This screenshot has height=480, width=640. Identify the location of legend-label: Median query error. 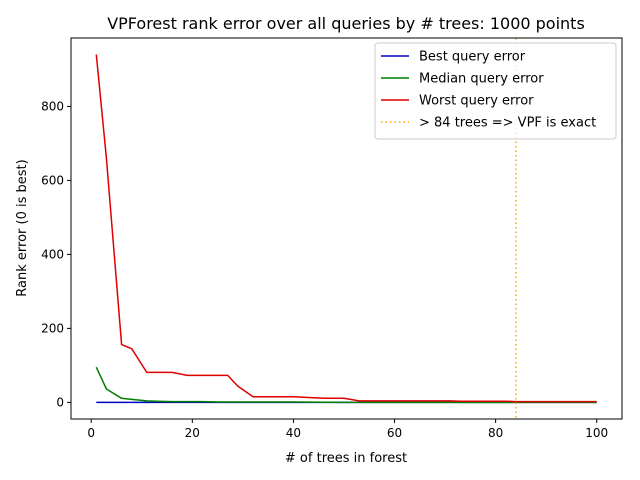
(481, 79).